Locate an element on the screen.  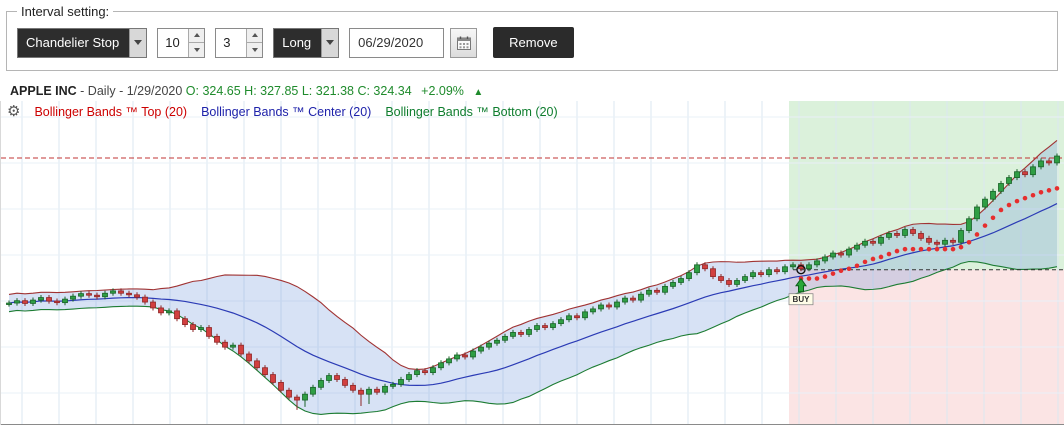
multiplier-spinner is located at coordinates (254, 42).